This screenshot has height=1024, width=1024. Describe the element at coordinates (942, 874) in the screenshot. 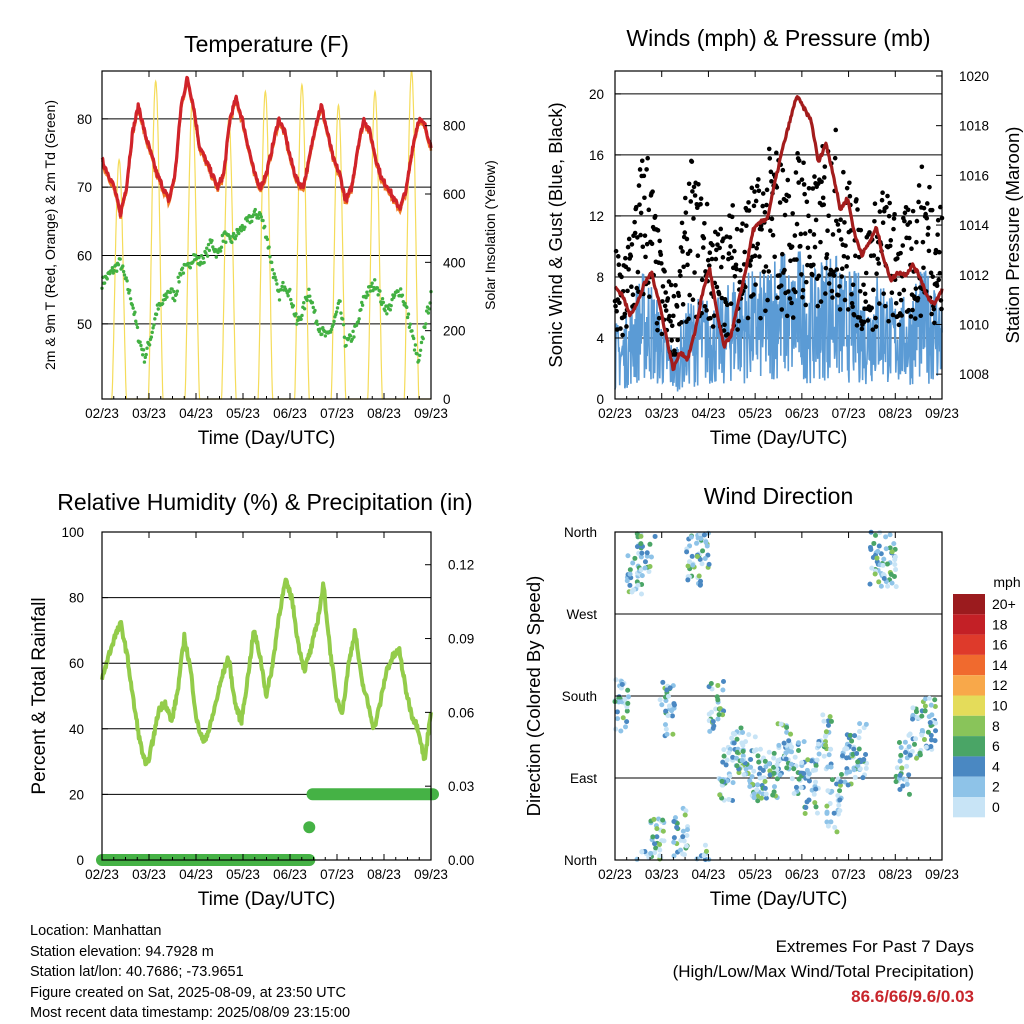

I see `x-tick-label: 09/23` at that location.